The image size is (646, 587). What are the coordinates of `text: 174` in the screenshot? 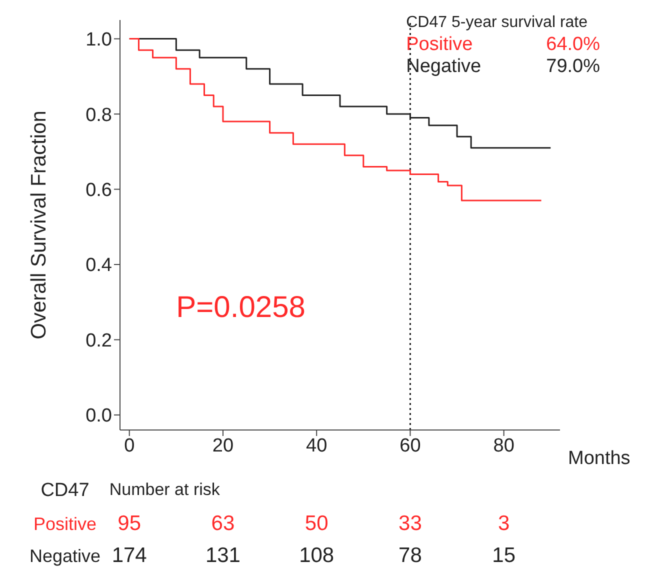 It's located at (129, 556).